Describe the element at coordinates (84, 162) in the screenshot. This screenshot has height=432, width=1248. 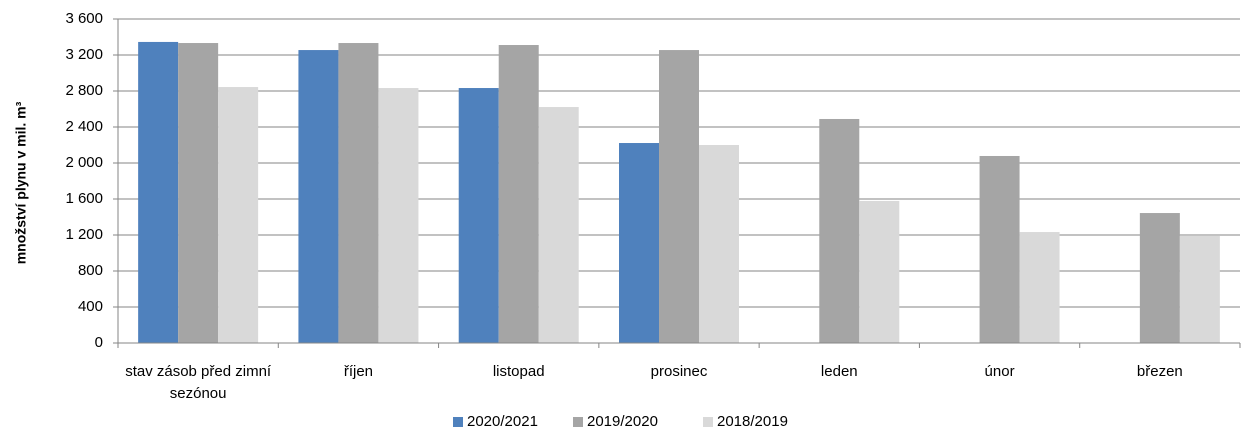
I see `y-tick-label: 2 000` at that location.